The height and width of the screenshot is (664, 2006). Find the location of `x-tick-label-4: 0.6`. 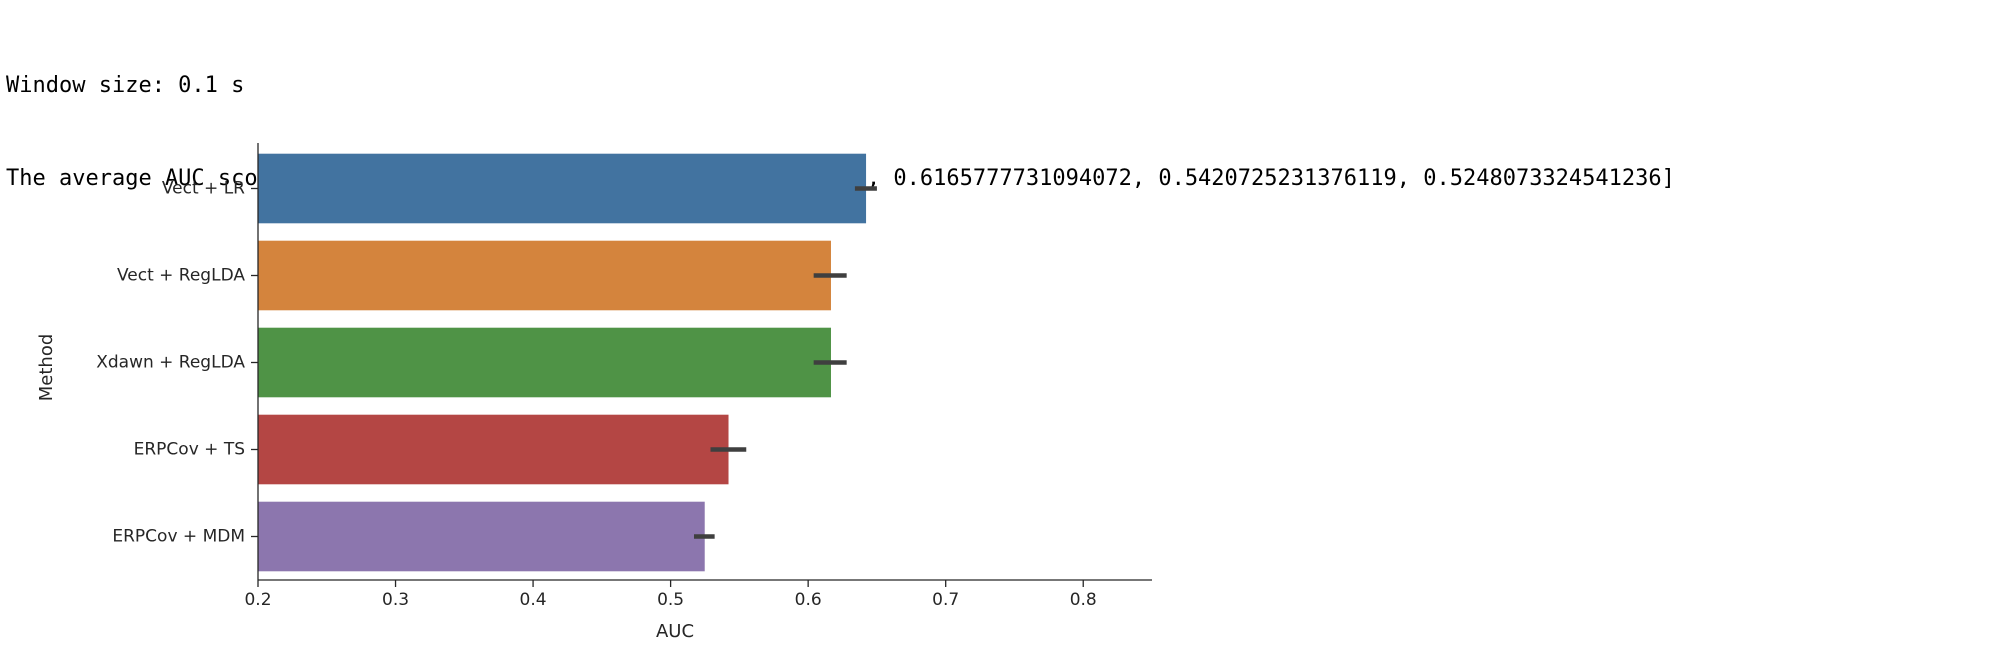

x-tick-label-4: 0.6 is located at coordinates (808, 600).